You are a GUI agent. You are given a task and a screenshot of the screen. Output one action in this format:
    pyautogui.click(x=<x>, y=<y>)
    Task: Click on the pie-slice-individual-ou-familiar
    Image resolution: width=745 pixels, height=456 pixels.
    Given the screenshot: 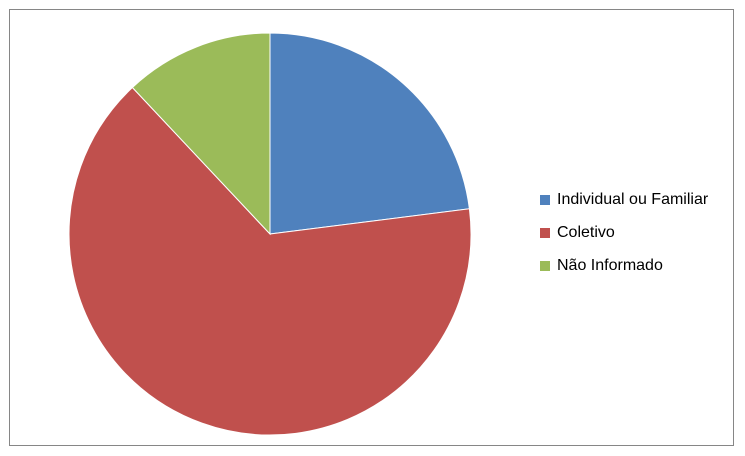 What is the action you would take?
    pyautogui.click(x=369, y=133)
    